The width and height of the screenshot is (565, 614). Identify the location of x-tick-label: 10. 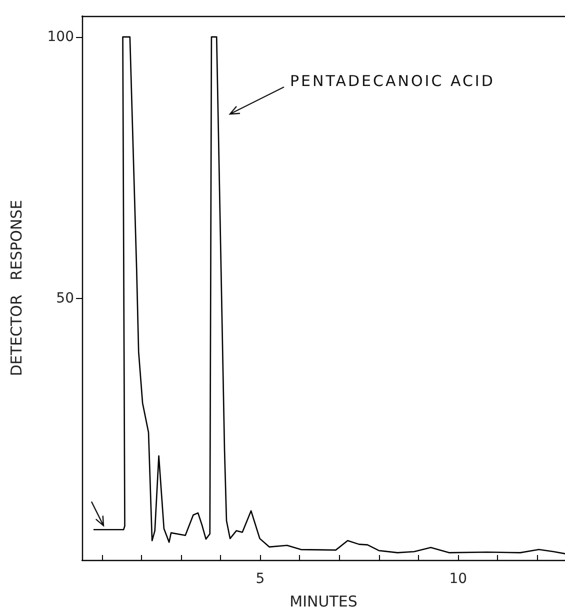
(458, 579).